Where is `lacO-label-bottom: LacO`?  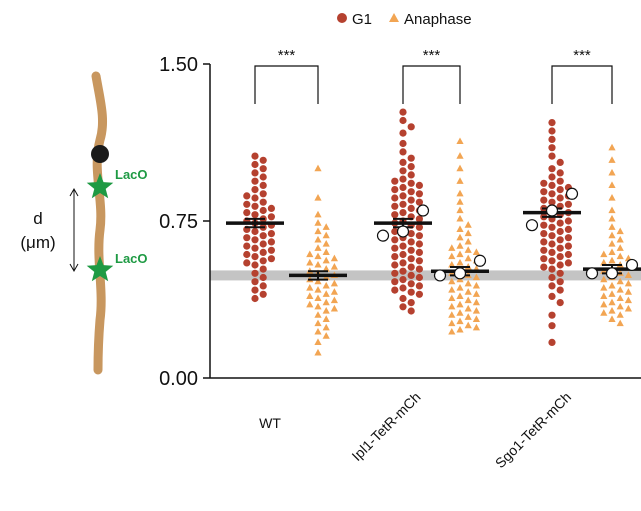 lacO-label-bottom: LacO is located at coordinates (131, 258).